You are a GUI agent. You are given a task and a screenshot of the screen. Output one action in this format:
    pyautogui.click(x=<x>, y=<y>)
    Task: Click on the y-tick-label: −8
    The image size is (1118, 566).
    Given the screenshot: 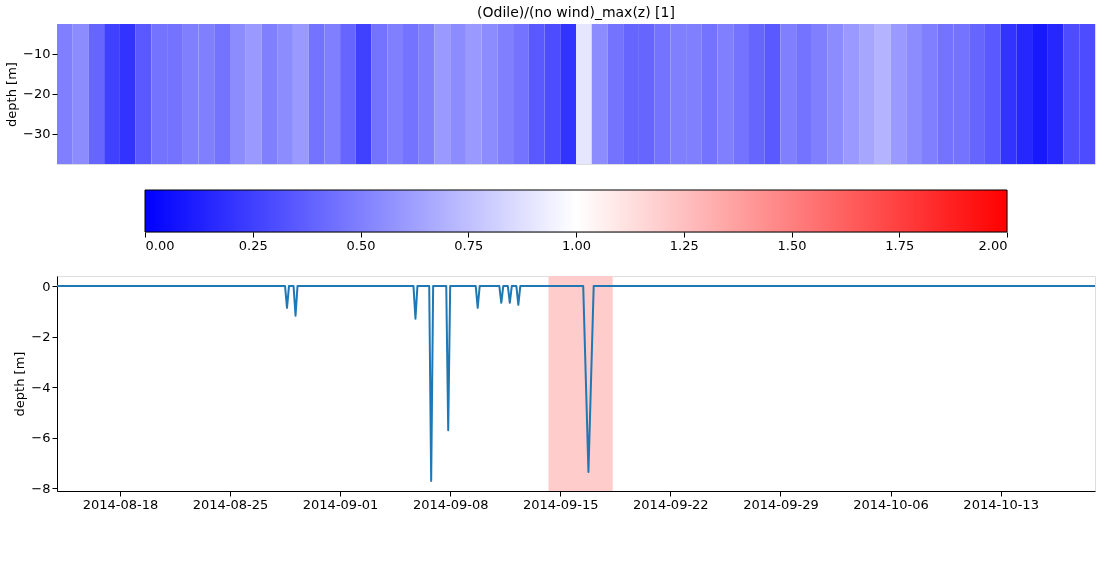 What is the action you would take?
    pyautogui.click(x=41, y=488)
    